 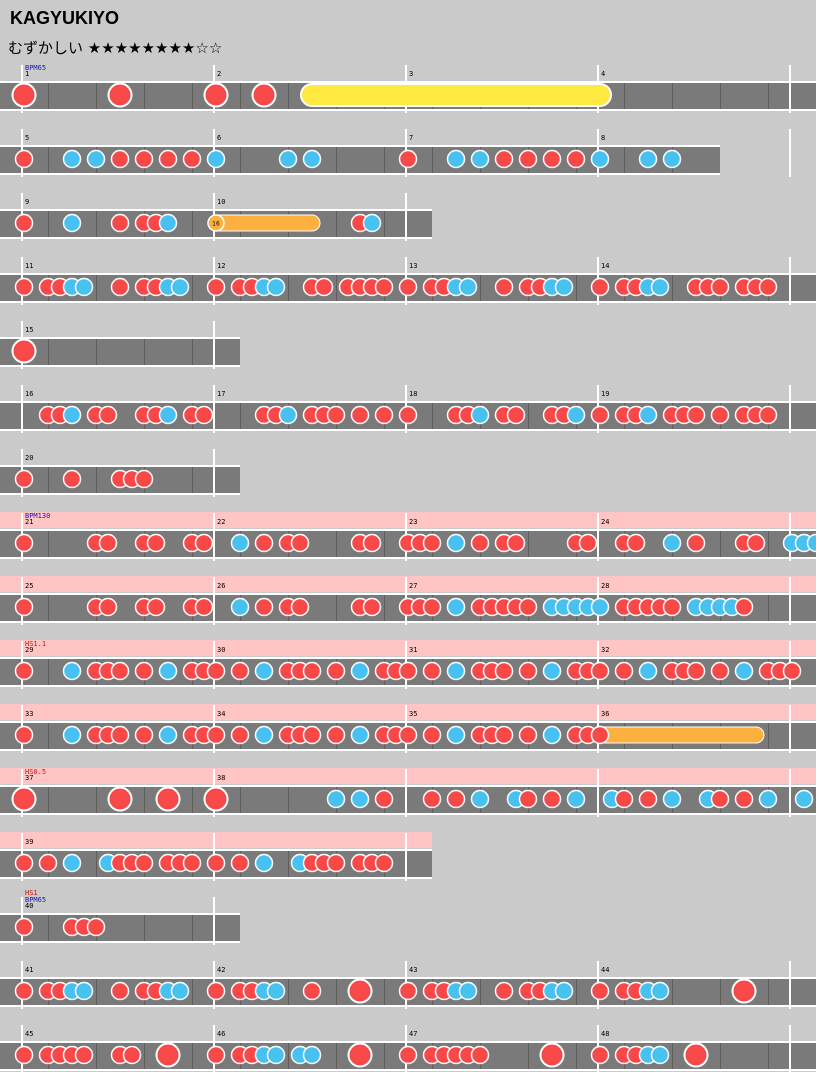 What do you see at coordinates (411, 74) in the screenshot?
I see `measure-number: 3` at bounding box center [411, 74].